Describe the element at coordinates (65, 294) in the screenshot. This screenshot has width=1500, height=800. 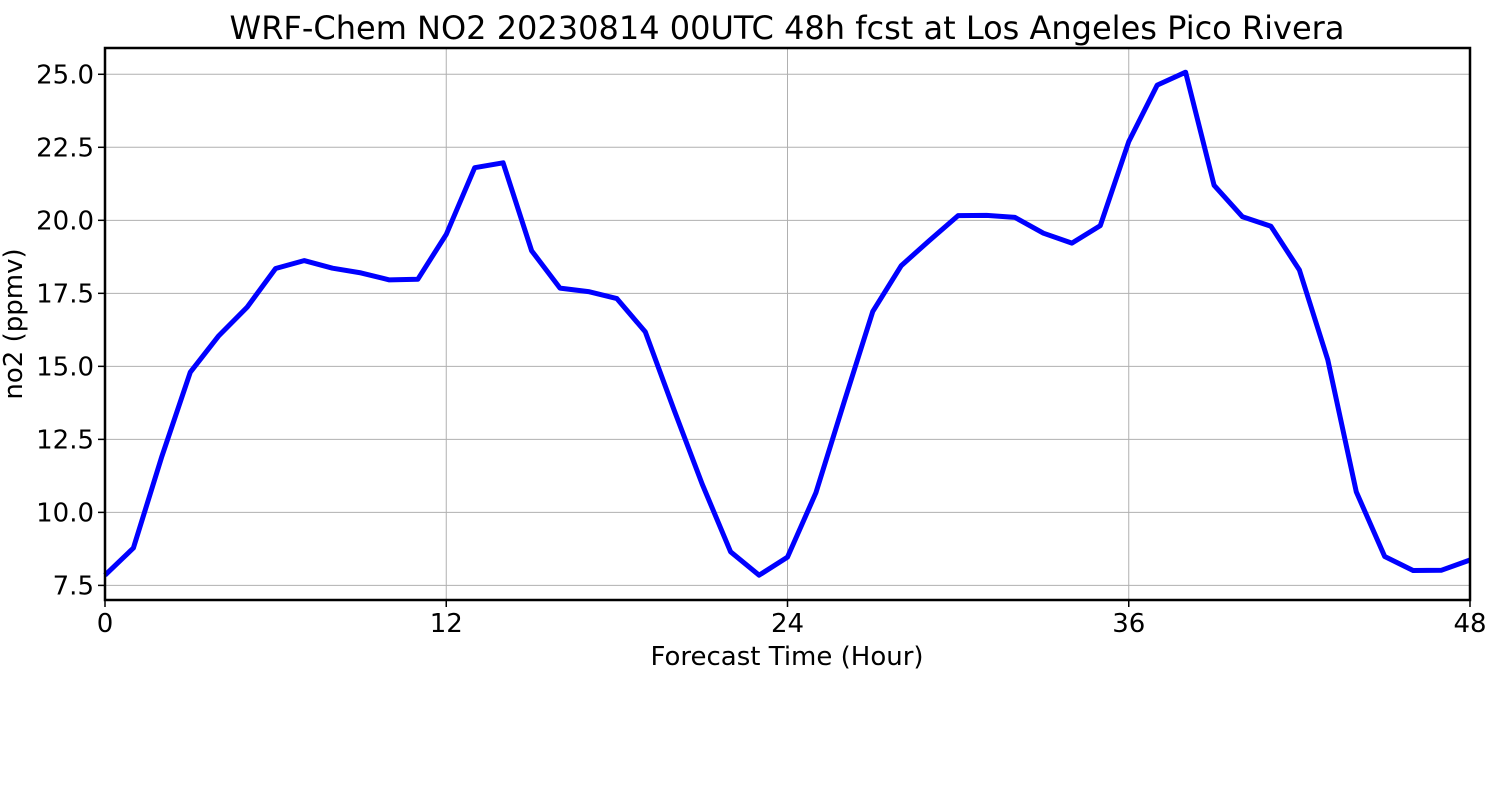
I see `y-tick-label: 17.5` at that location.